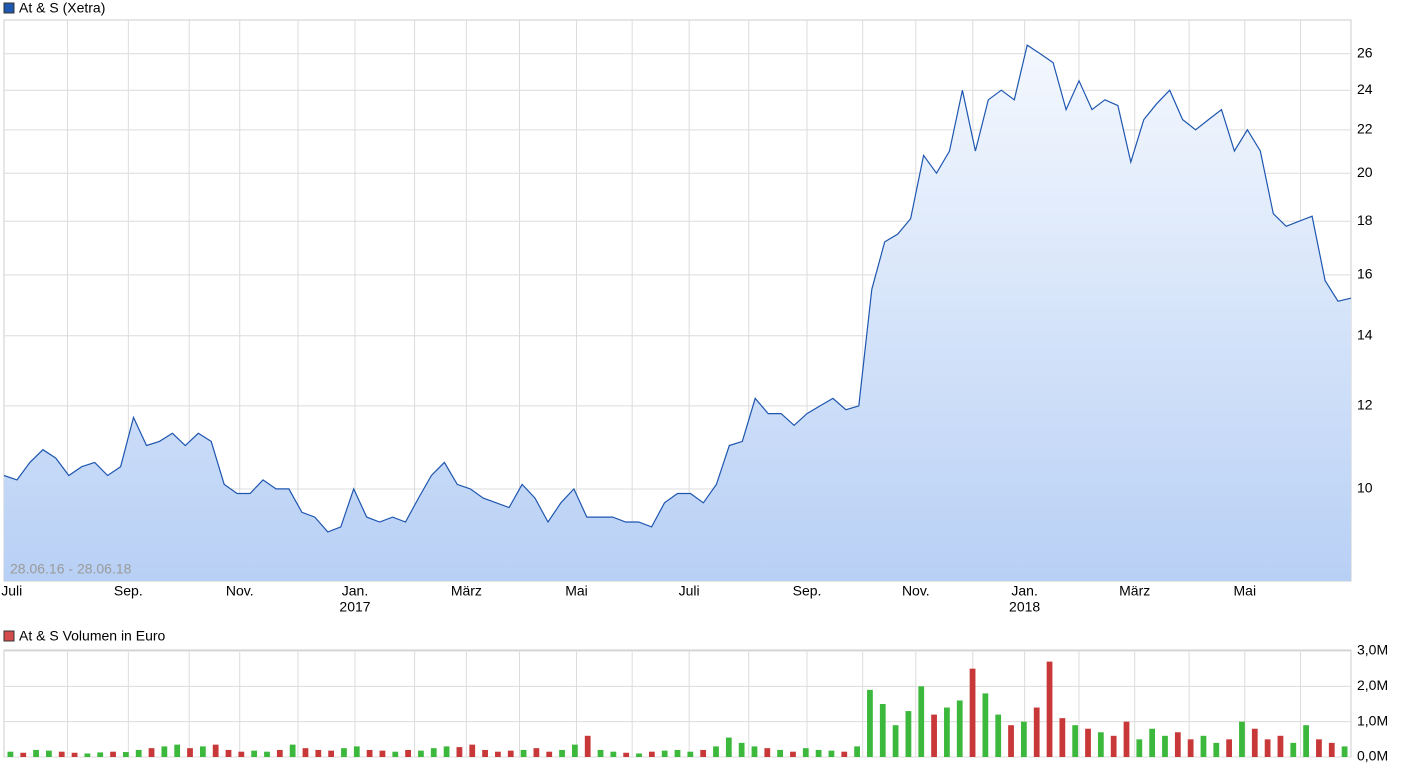  I want to click on y-tick-label: 26, so click(1365, 52).